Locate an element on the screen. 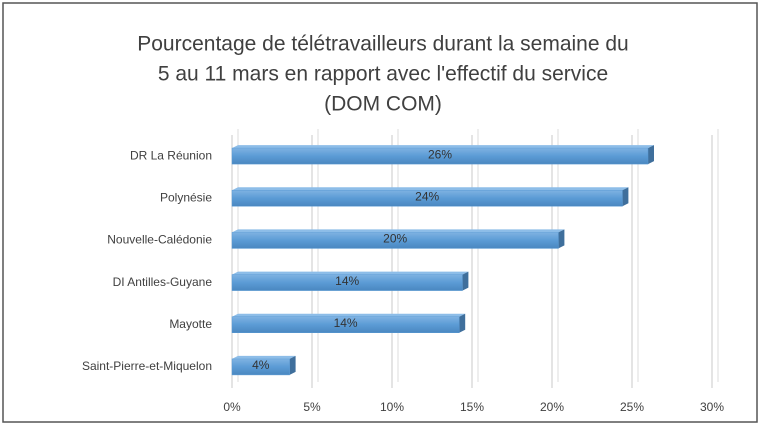 The height and width of the screenshot is (425, 766). y-tick-label: DR La Réunion is located at coordinates (171, 155).